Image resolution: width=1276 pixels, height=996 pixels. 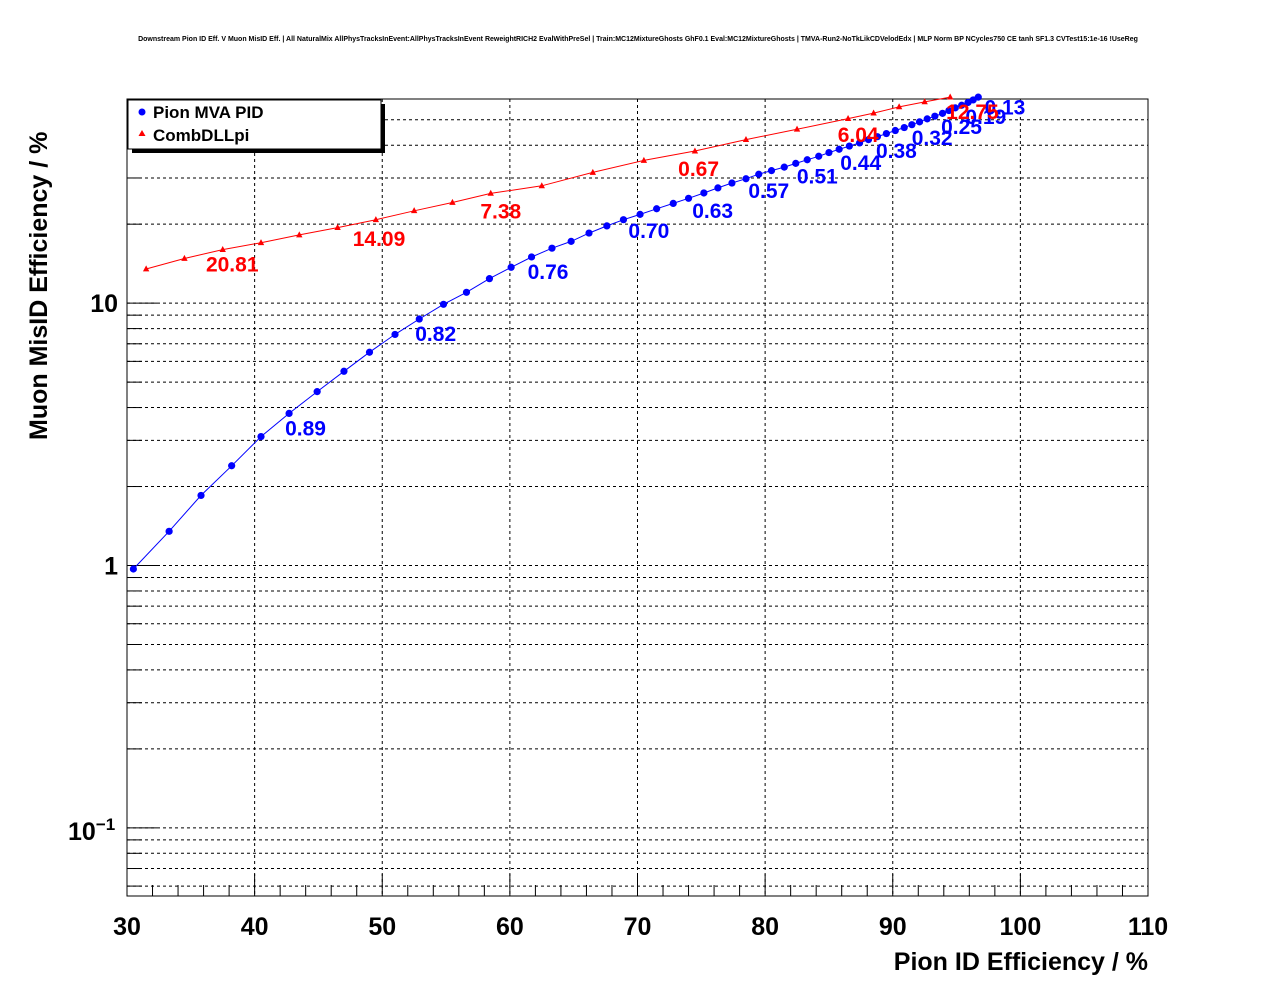 I want to click on x-tick-label: 80, so click(x=765, y=927).